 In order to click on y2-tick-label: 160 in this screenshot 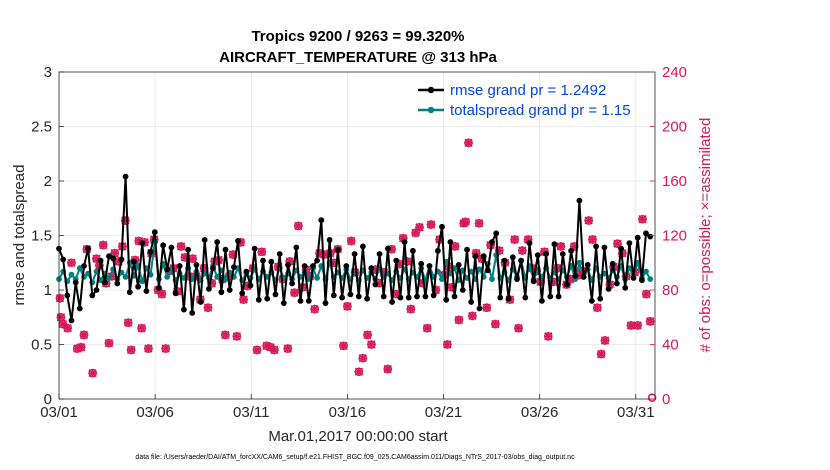, I will do `click(674, 181)`.